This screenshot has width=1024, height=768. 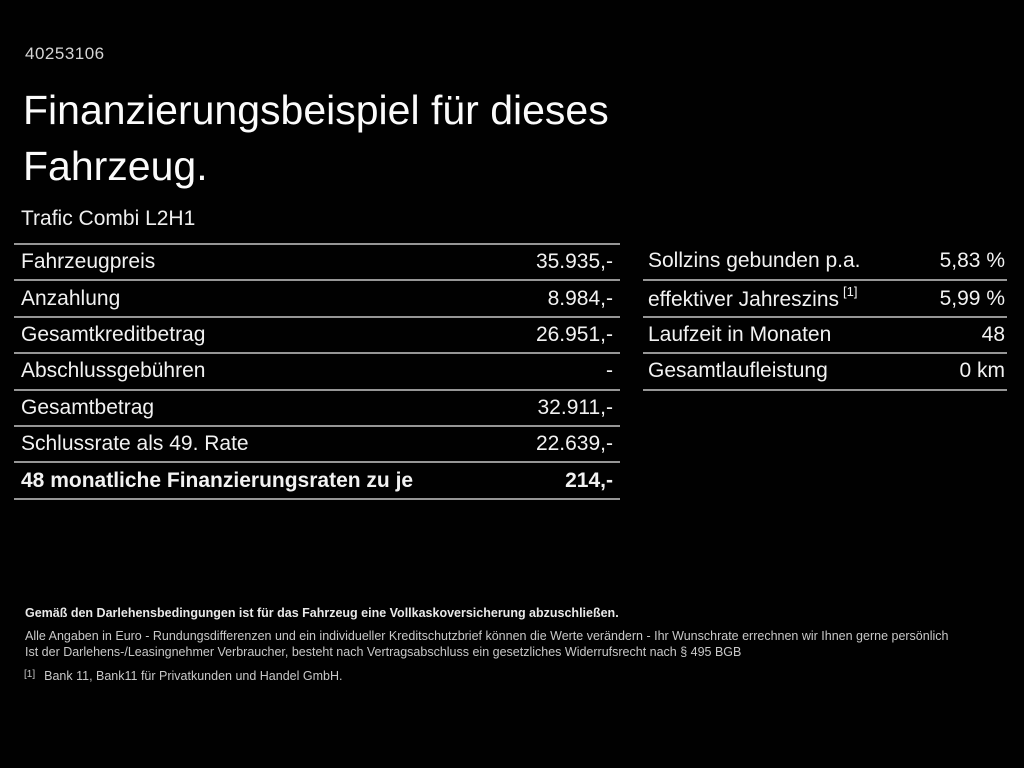 What do you see at coordinates (317, 406) in the screenshot?
I see `table-row-gesamtbetrag: Gesamtbetrag 32.911,-` at bounding box center [317, 406].